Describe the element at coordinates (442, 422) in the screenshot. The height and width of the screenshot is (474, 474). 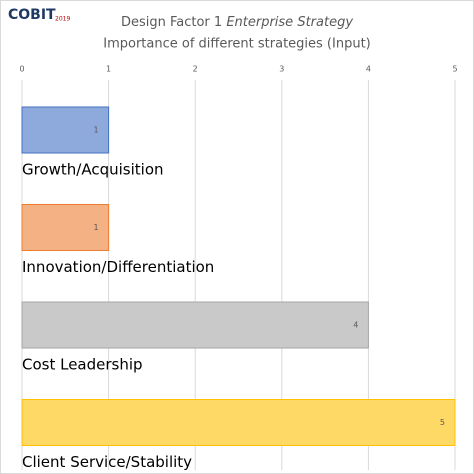
I see `data-label: 5` at that location.